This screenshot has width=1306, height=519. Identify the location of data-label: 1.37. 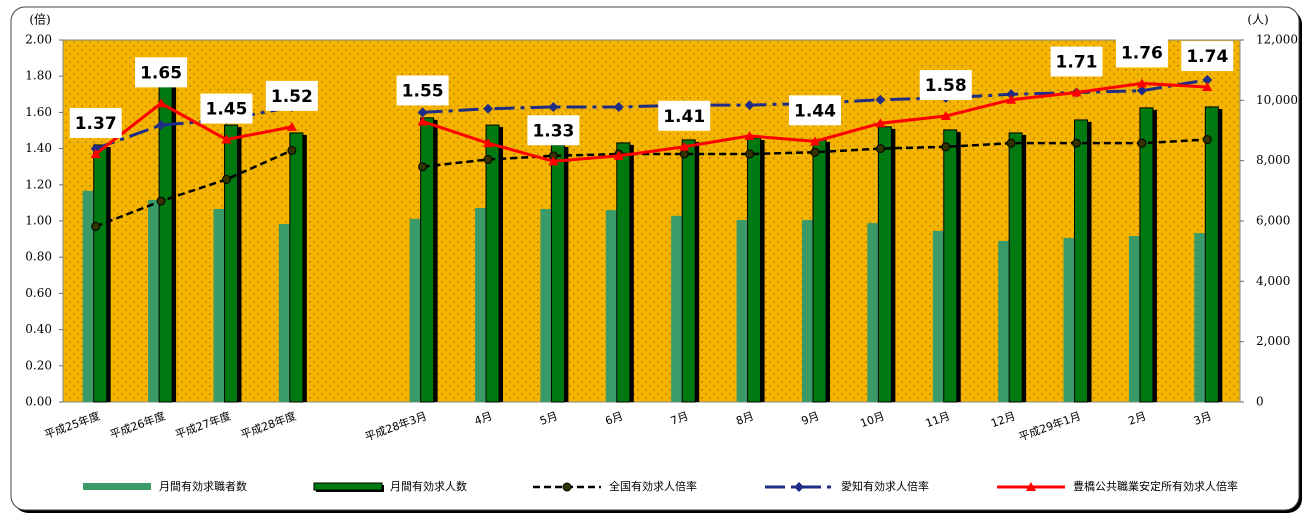
(96, 124).